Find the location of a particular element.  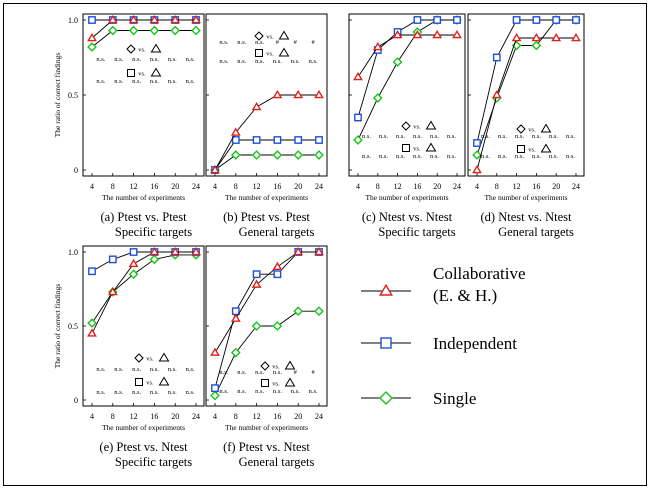

y-tick-label: 0.5 is located at coordinates (73, 95).